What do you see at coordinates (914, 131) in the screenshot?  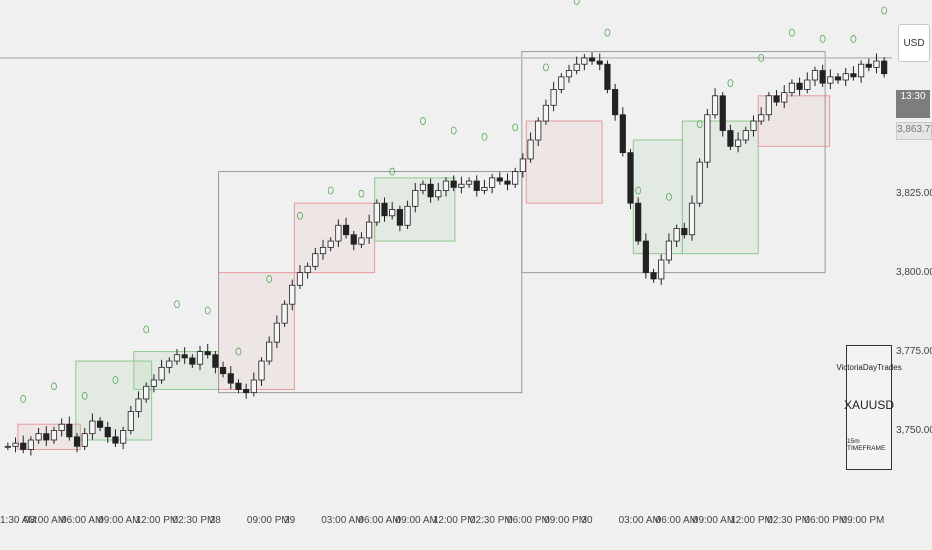 I see `previous-price-tag: 3,863.71` at bounding box center [914, 131].